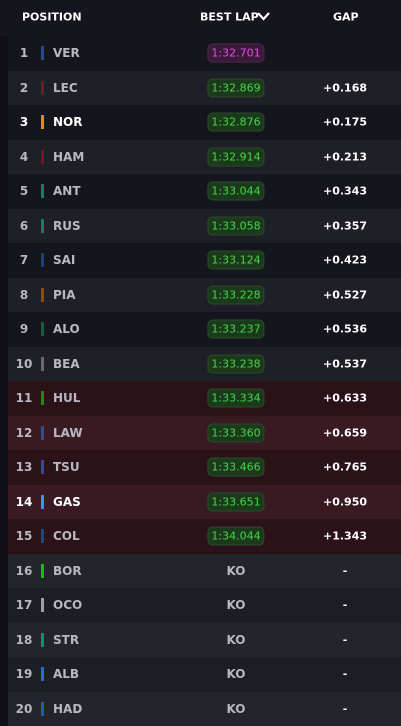 The image size is (401, 726). I want to click on driver-code: ANT, so click(67, 191).